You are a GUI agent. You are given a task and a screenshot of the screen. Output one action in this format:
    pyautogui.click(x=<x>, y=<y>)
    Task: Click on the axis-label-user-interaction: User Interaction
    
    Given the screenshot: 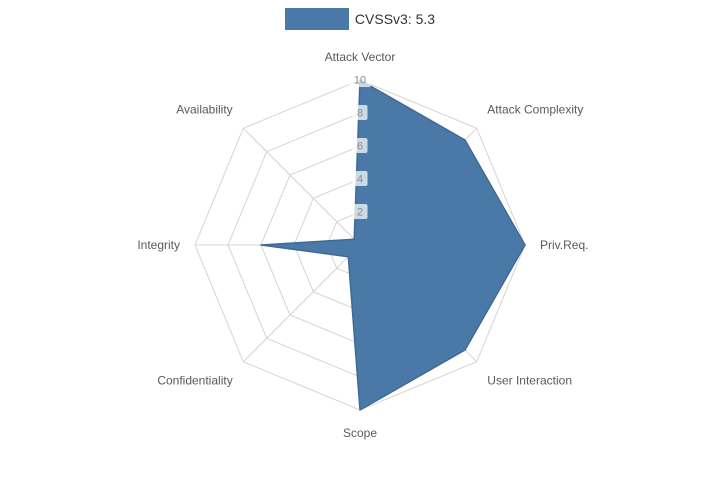 What is the action you would take?
    pyautogui.click(x=529, y=380)
    